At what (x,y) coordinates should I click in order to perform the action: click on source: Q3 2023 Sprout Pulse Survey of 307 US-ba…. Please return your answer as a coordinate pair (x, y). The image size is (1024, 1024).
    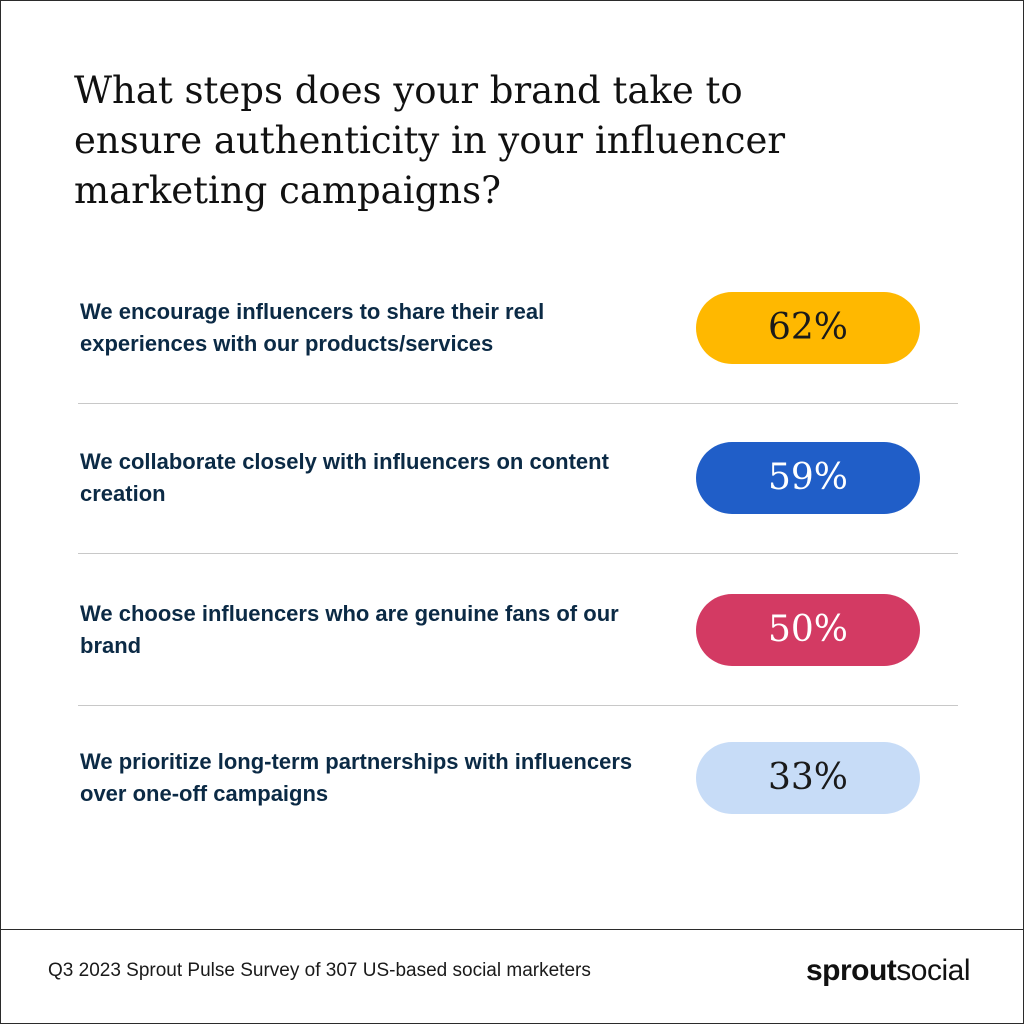
    Looking at the image, I should click on (319, 970).